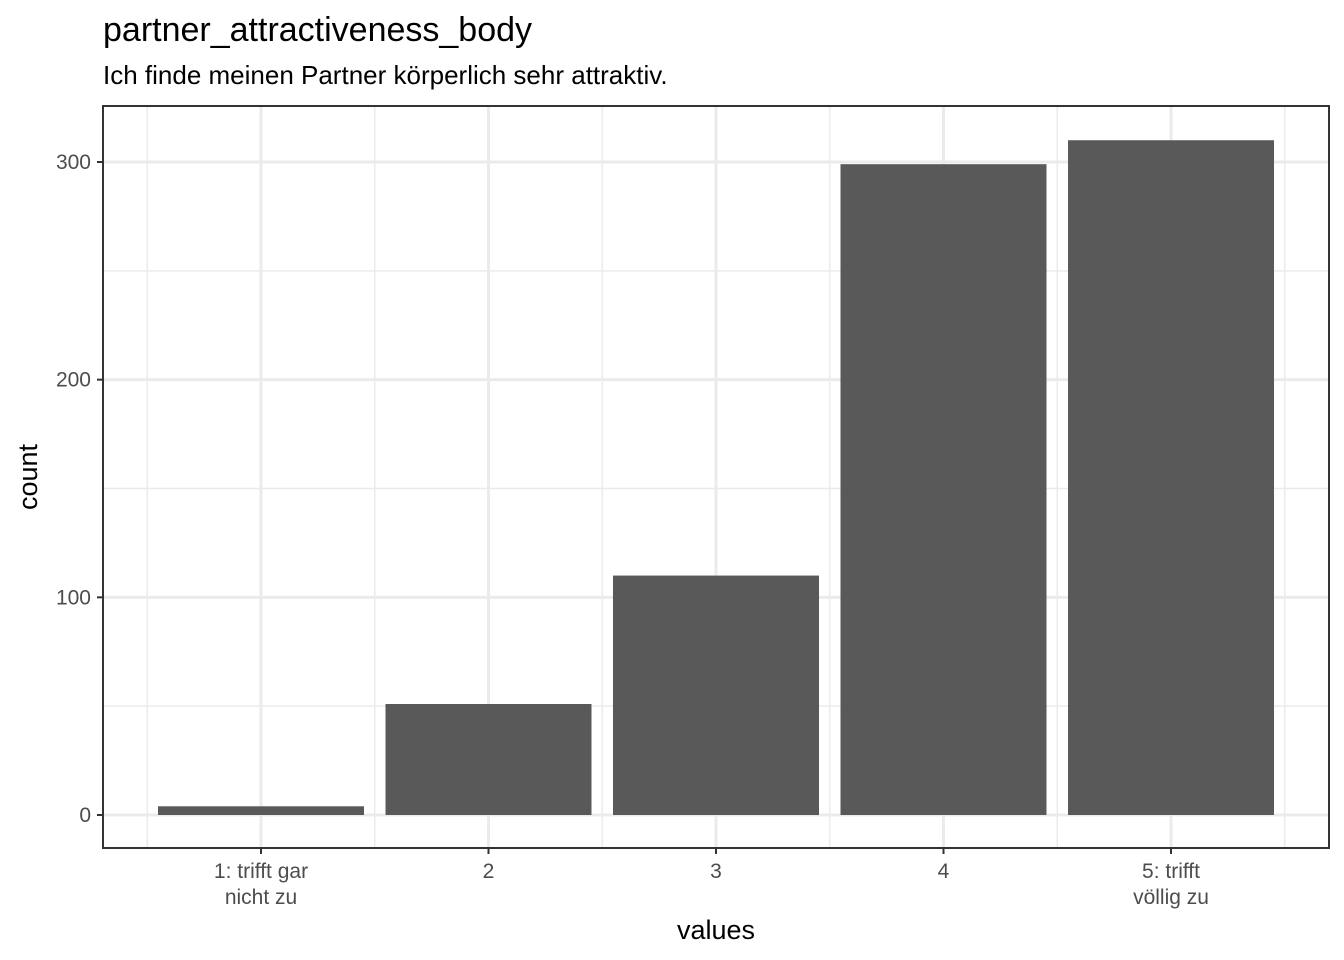 The height and width of the screenshot is (960, 1344). What do you see at coordinates (944, 871) in the screenshot?
I see `x-tick-label: 4` at bounding box center [944, 871].